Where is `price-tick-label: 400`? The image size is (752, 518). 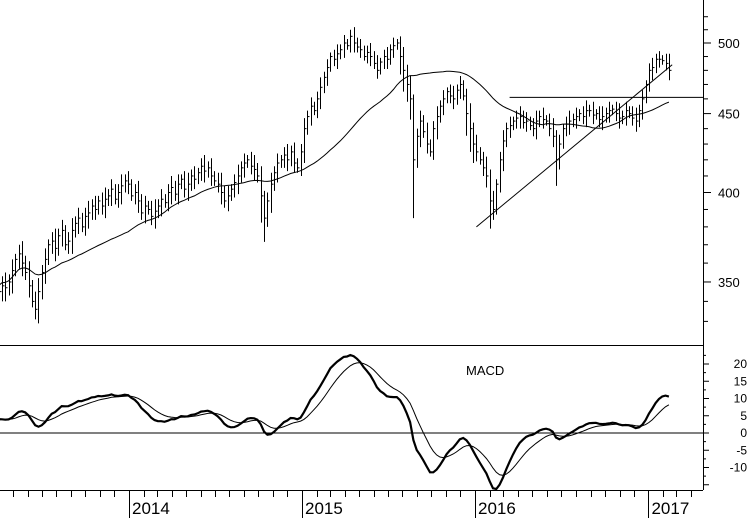 price-tick-label: 400 is located at coordinates (729, 193).